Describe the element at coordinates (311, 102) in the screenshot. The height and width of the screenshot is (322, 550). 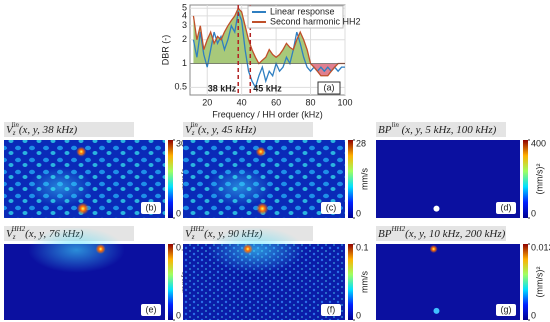
I see `x-tick-label: 80` at that location.